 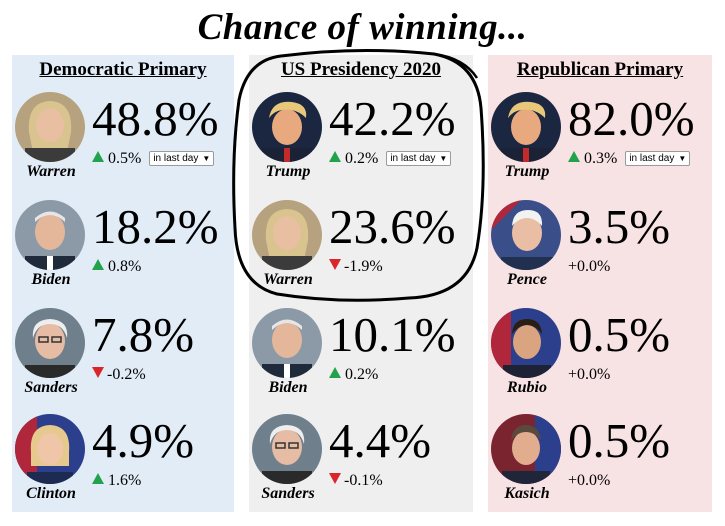 What do you see at coordinates (51, 493) in the screenshot?
I see `candidate-name: Clinton` at bounding box center [51, 493].